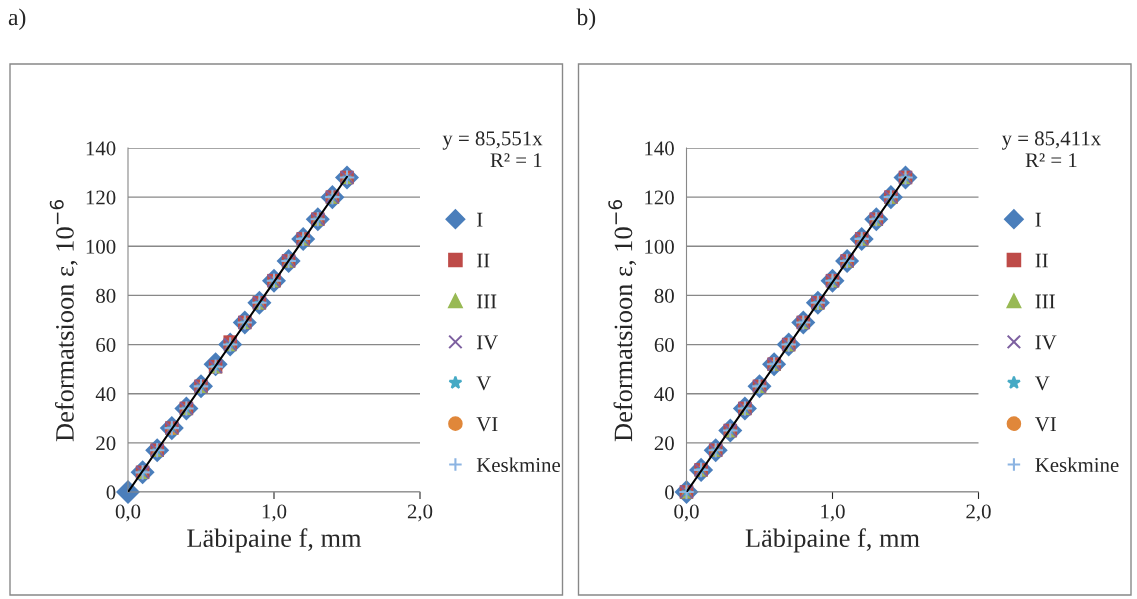 The height and width of the screenshot is (599, 1137). I want to click on chart-title: b), so click(586, 19).